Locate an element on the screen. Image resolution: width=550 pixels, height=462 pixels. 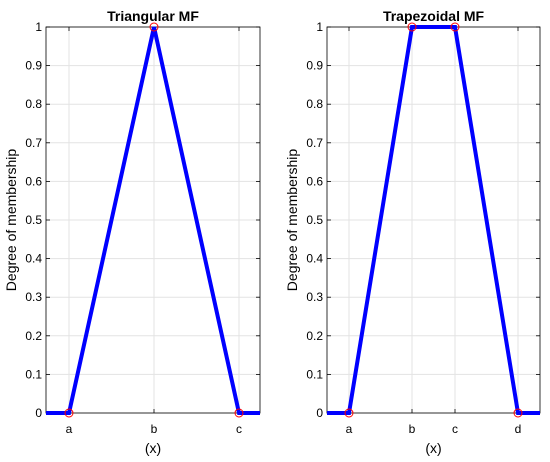
x-tick-label-d: d is located at coordinates (518, 429).